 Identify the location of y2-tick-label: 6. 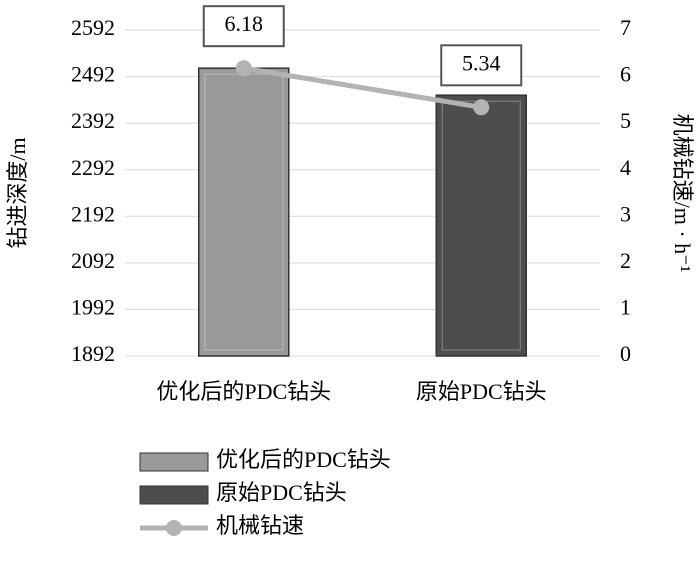
(625, 74).